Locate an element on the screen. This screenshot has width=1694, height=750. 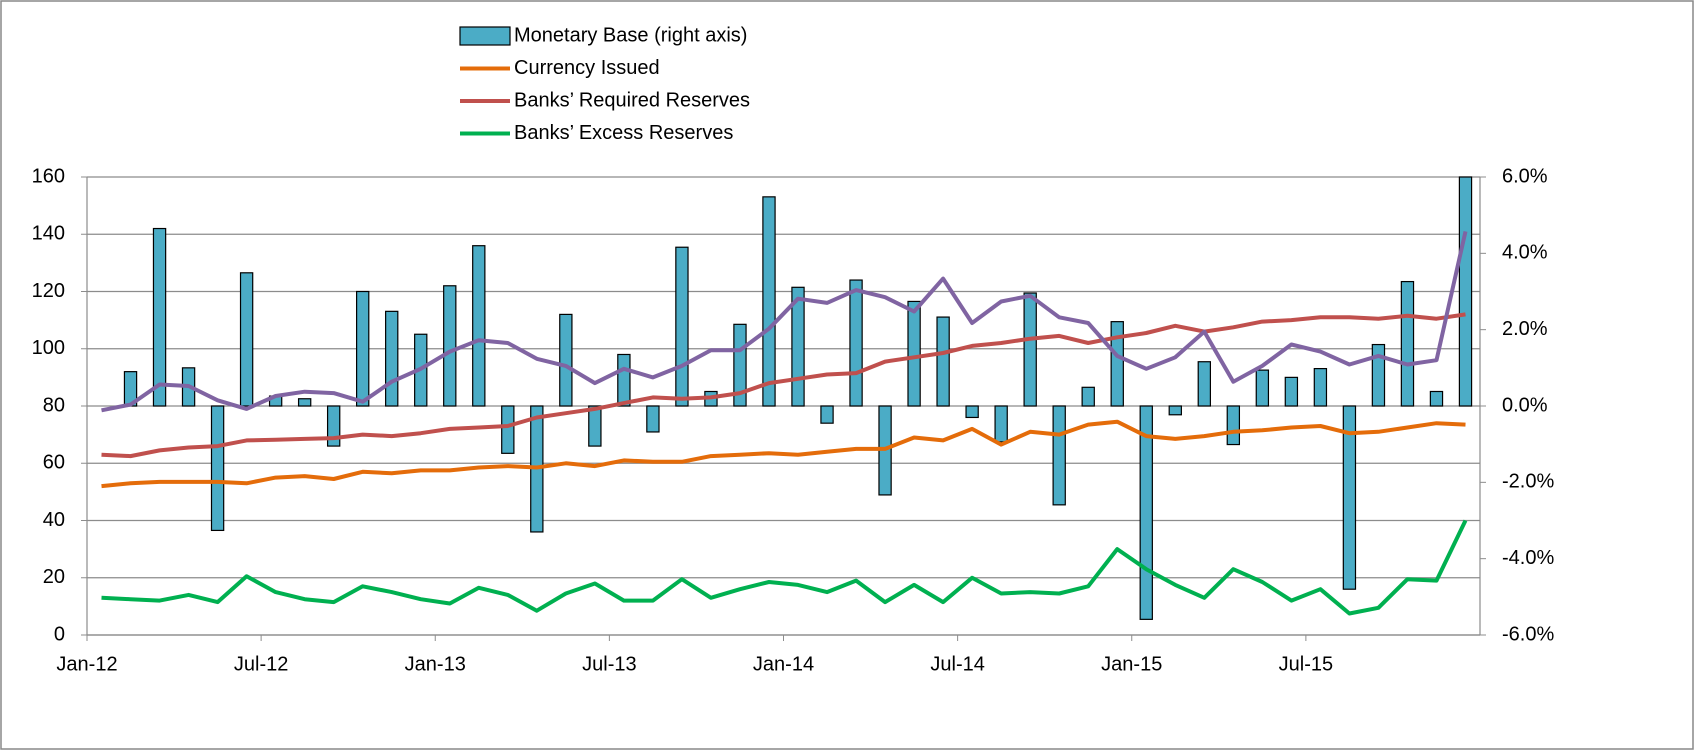
legend-label: Monetary Base (right axis) is located at coordinates (630, 35).